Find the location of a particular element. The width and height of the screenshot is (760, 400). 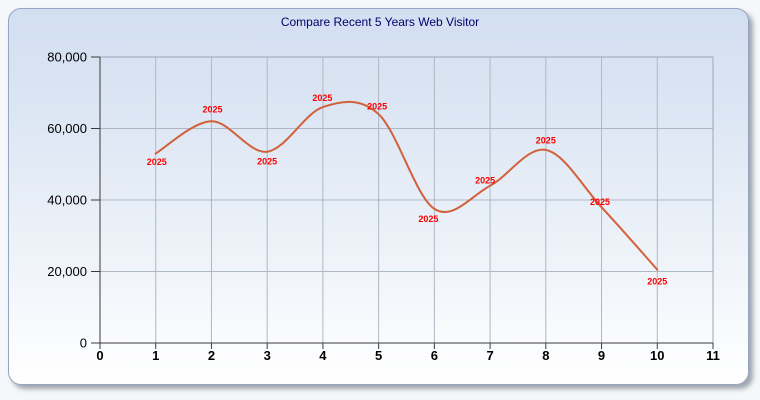

x-tick-label: 3 is located at coordinates (267, 355).